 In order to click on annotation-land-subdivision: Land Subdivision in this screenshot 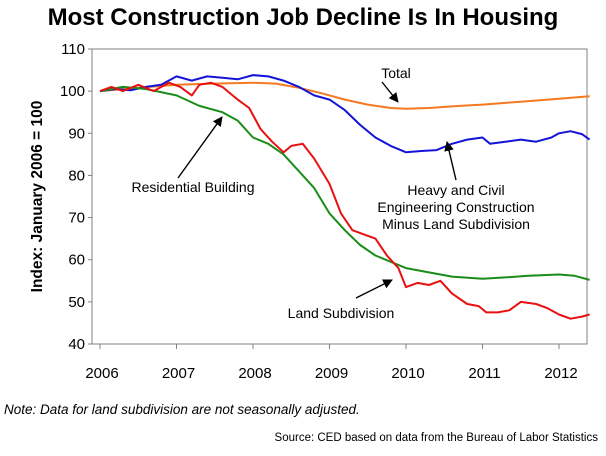, I will do `click(341, 300)`.